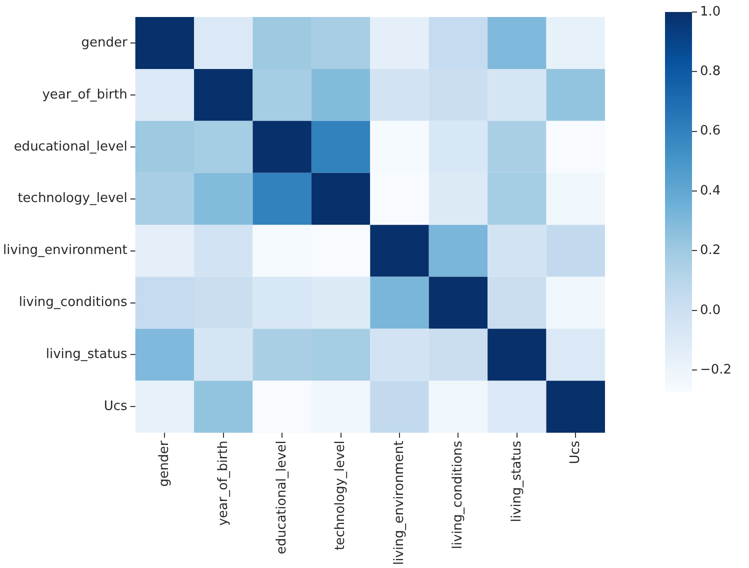 Image resolution: width=749 pixels, height=568 pixels. What do you see at coordinates (73, 198) in the screenshot?
I see `y-tick-label: technology_level` at bounding box center [73, 198].